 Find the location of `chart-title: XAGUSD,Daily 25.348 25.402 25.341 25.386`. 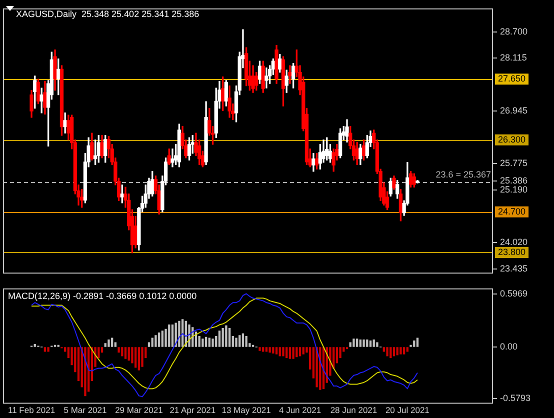

chart-title: XAGUSD,Daily 25.348 25.402 25.341 25.386 is located at coordinates (108, 13).